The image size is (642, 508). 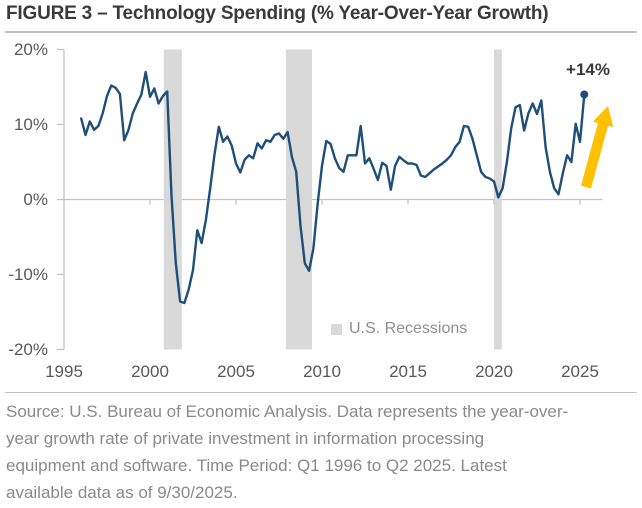 What do you see at coordinates (28, 349) in the screenshot?
I see `y-tick-label: -20%` at bounding box center [28, 349].